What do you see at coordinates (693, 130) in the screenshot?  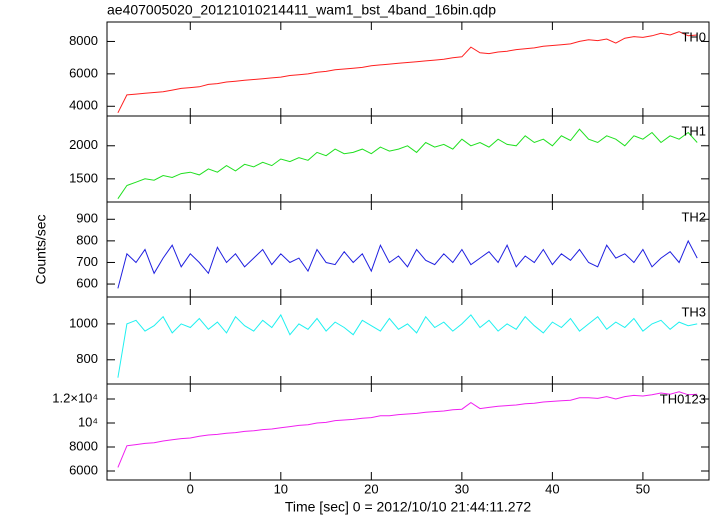 I see `series-label: TH1` at bounding box center [693, 130].